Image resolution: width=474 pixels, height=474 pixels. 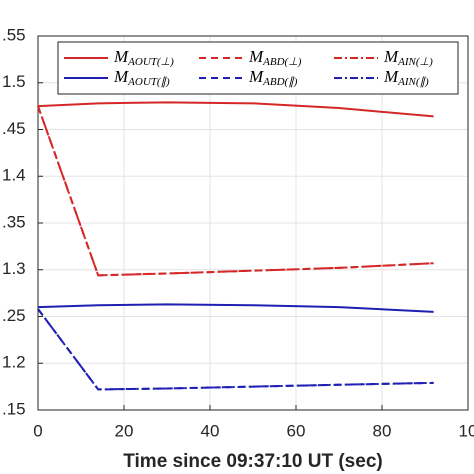 I want to click on y-tick-label: 1.5, so click(x=14, y=81).